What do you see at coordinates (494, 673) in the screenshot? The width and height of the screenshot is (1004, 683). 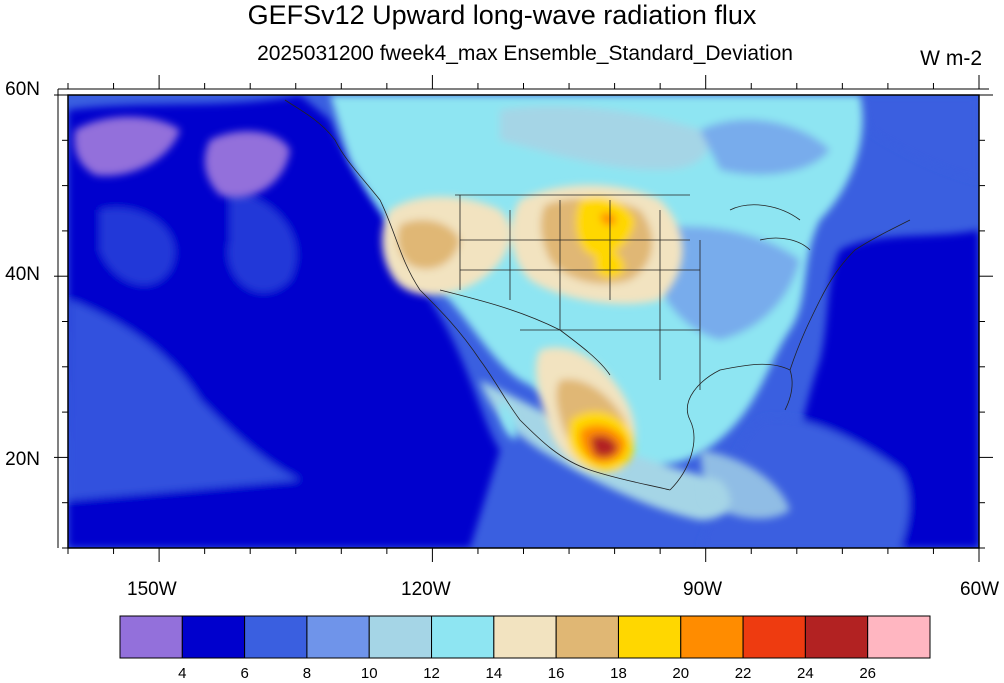 I see `colorbar-level-label: 14` at bounding box center [494, 673].